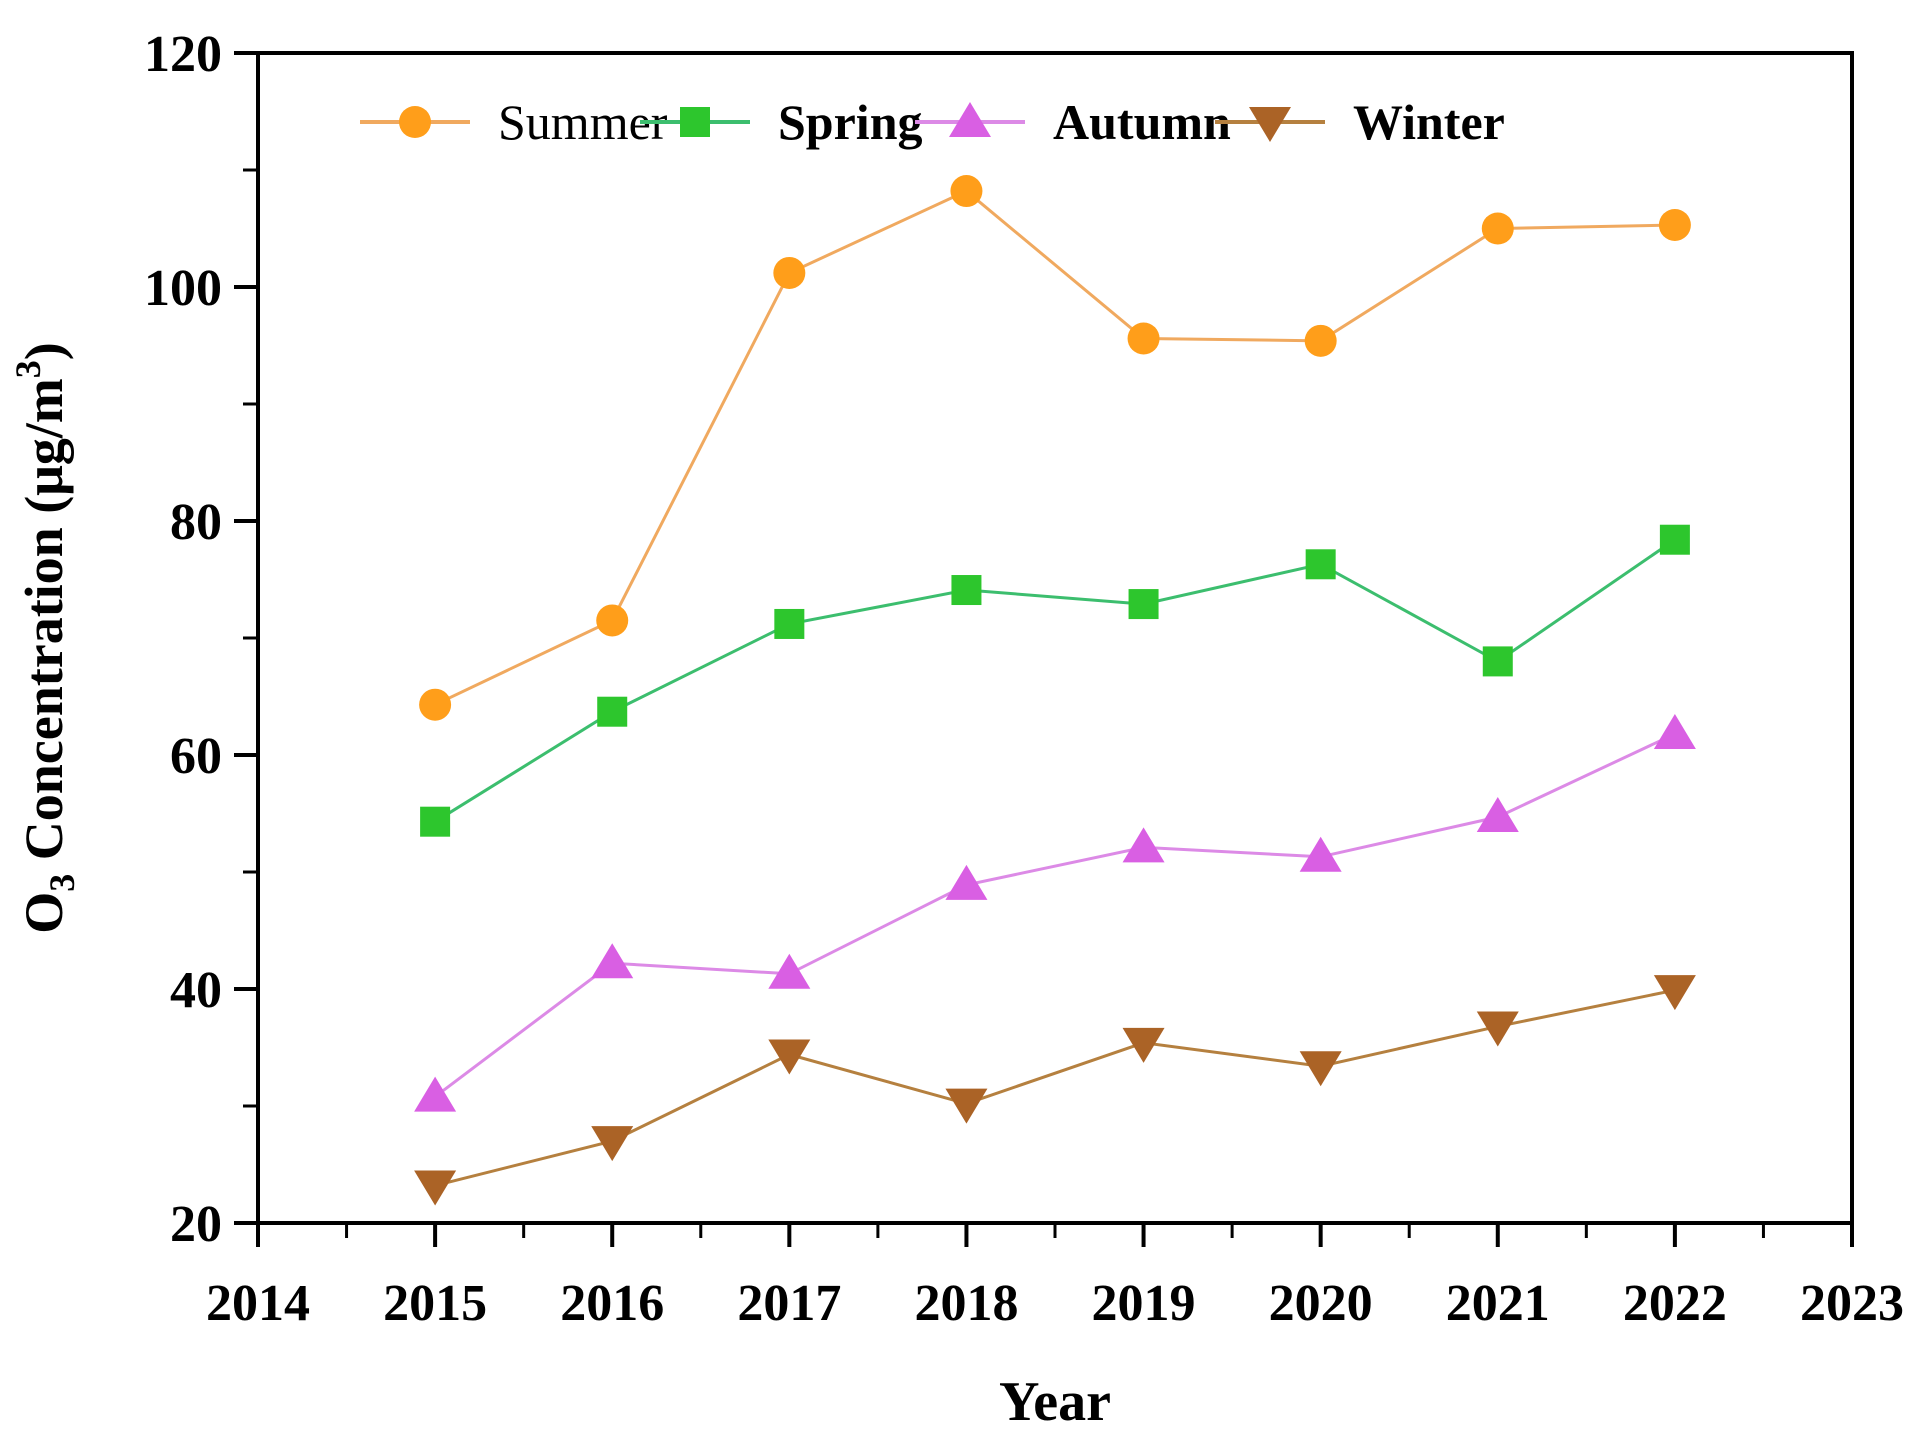 This screenshot has height=1438, width=1920. What do you see at coordinates (183, 288) in the screenshot?
I see `y-tick-label: 100` at bounding box center [183, 288].